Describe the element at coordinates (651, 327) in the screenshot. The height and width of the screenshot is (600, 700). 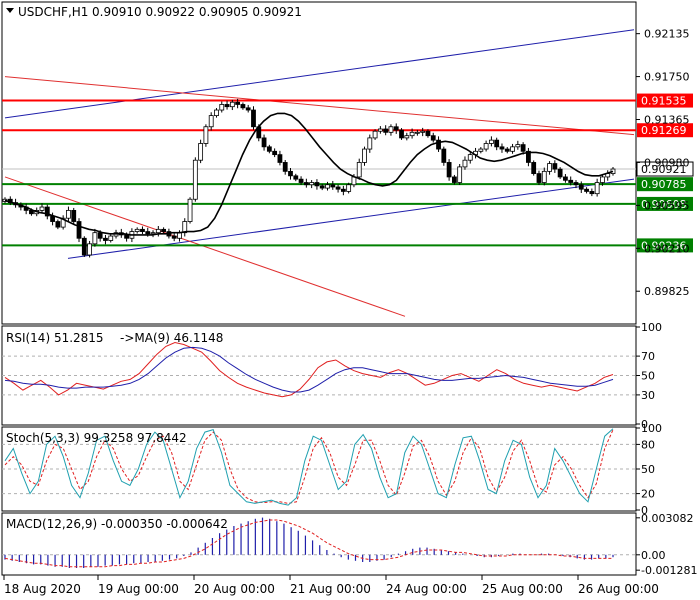
I see `indicator-axis-label: 100` at that location.